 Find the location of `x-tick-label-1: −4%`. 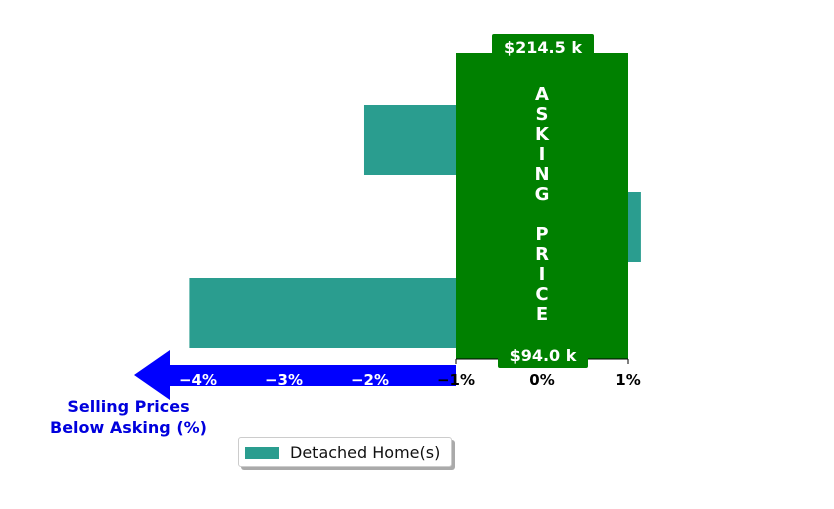

x-tick-label-1: −4% is located at coordinates (198, 380).